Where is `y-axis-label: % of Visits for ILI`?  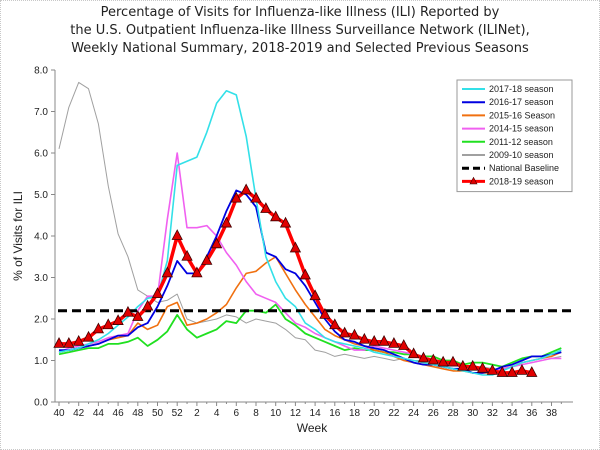
y-axis-label: % of Visits for ILI is located at coordinates (18, 236).